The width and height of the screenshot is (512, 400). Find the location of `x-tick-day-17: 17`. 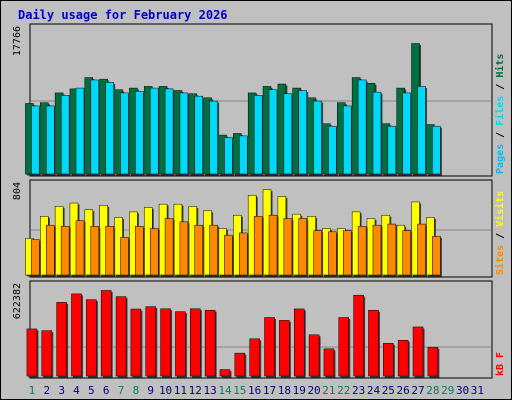

x-tick-day-17: 17 is located at coordinates (269, 390).